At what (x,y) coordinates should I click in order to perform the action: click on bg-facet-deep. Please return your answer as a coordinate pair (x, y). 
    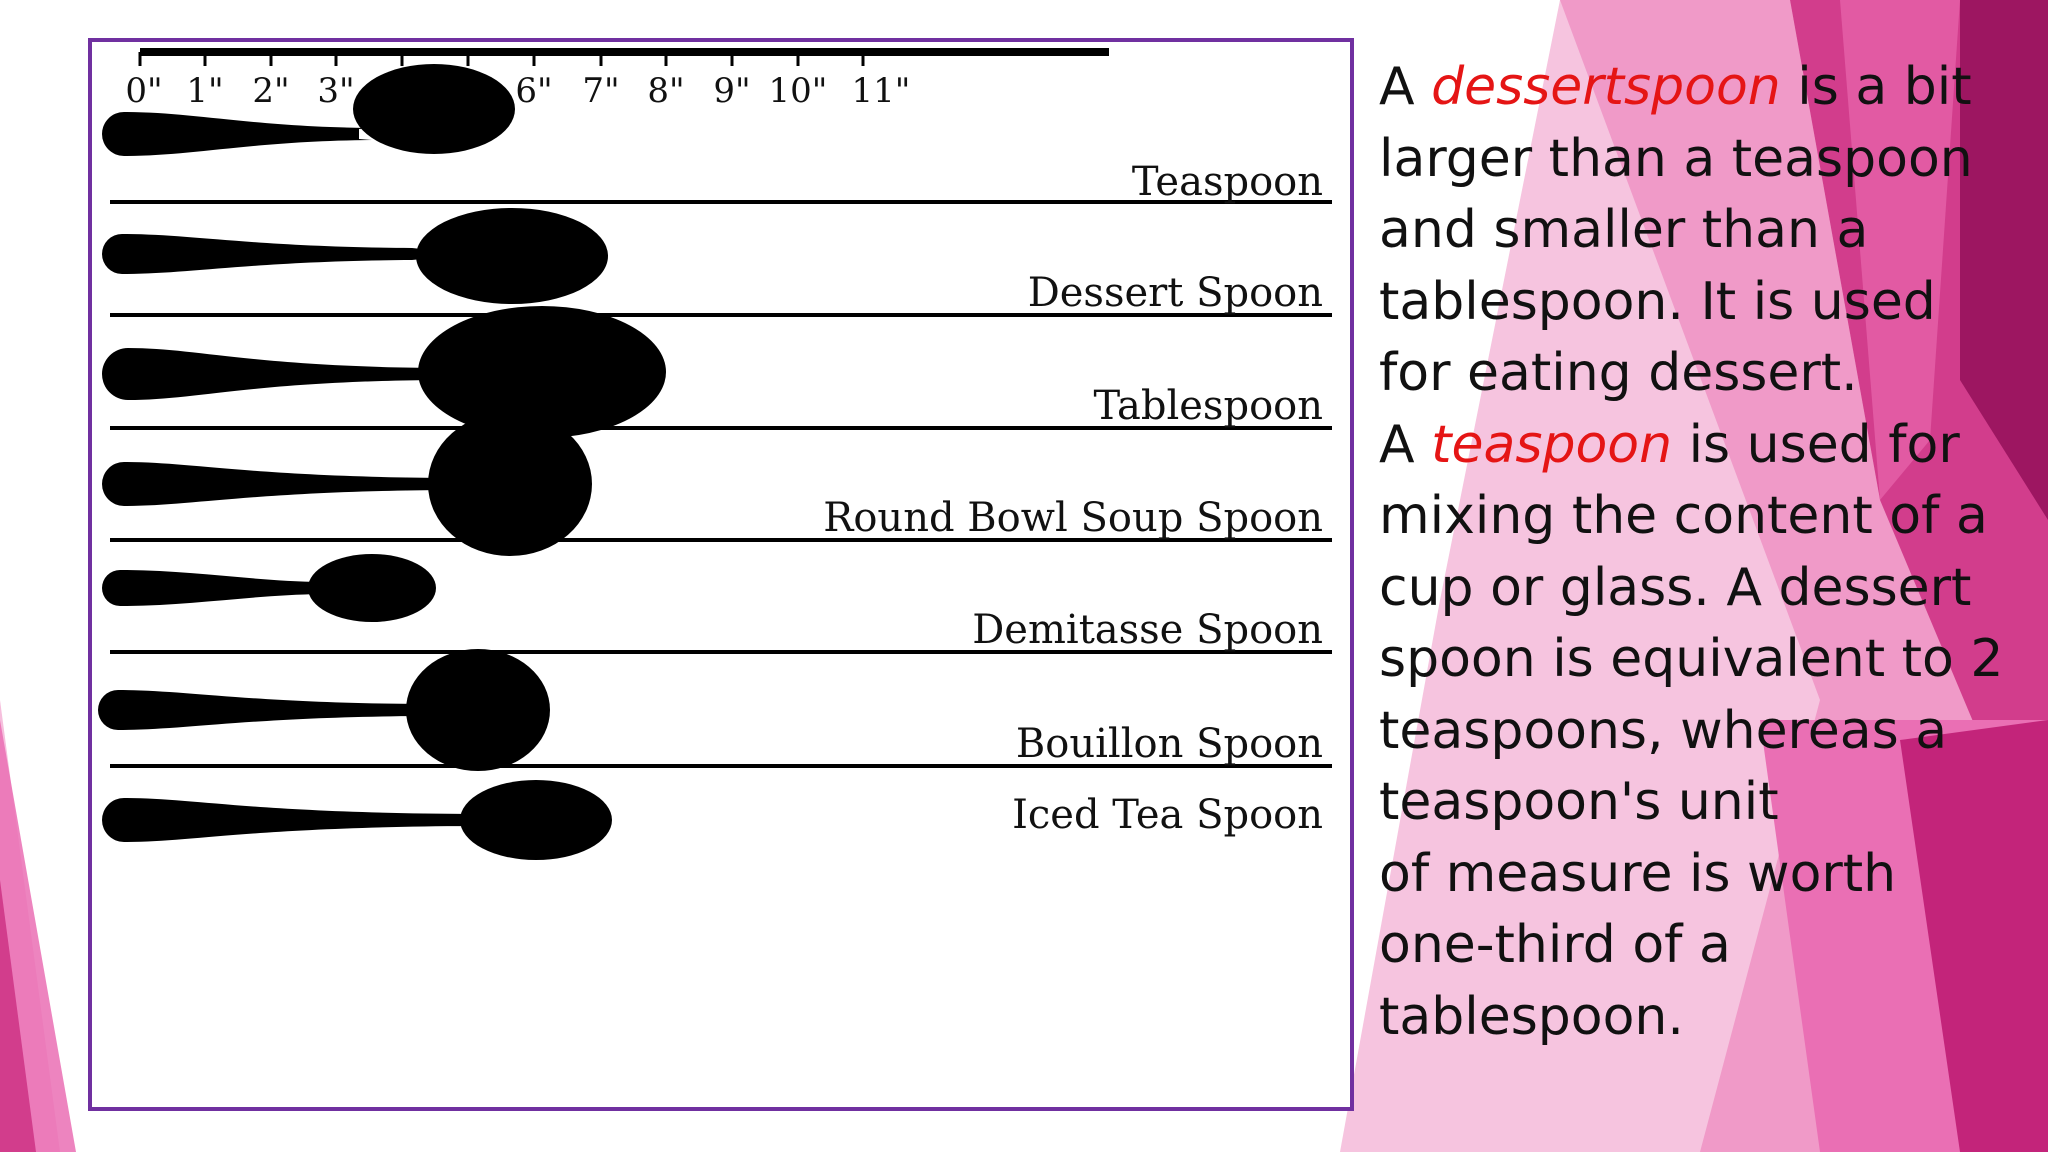
    Looking at the image, I should click on (2004, 260).